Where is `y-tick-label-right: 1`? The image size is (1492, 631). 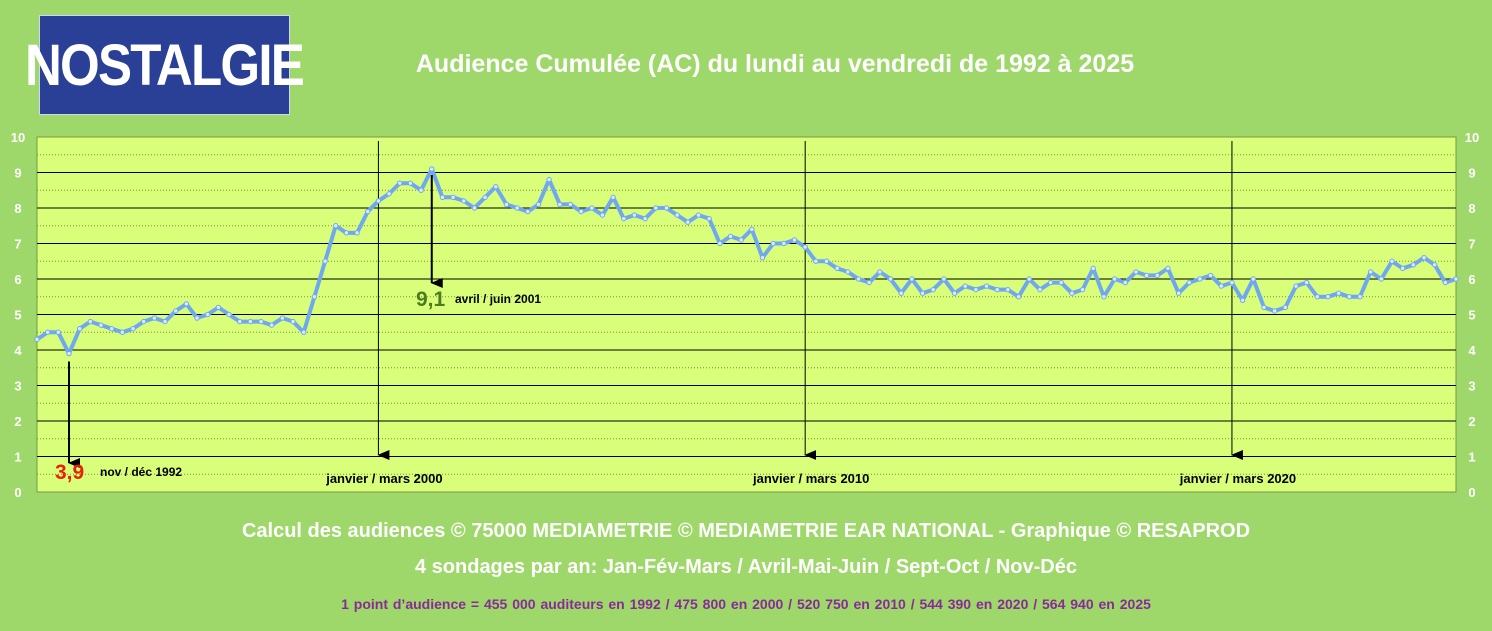 y-tick-label-right: 1 is located at coordinates (1471, 457).